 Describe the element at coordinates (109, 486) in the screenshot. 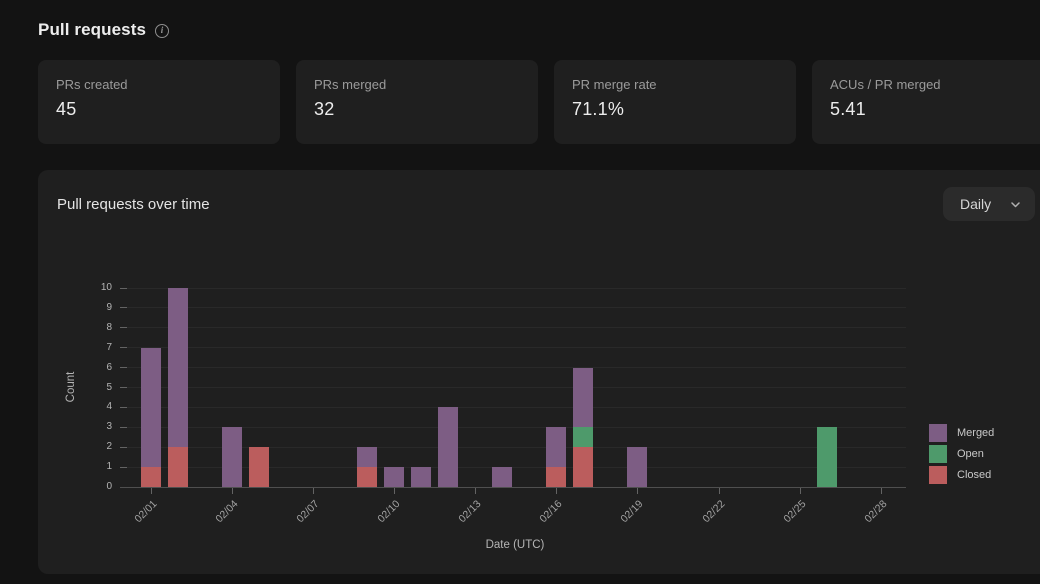

I see `y-axis-tick-label: 0` at that location.